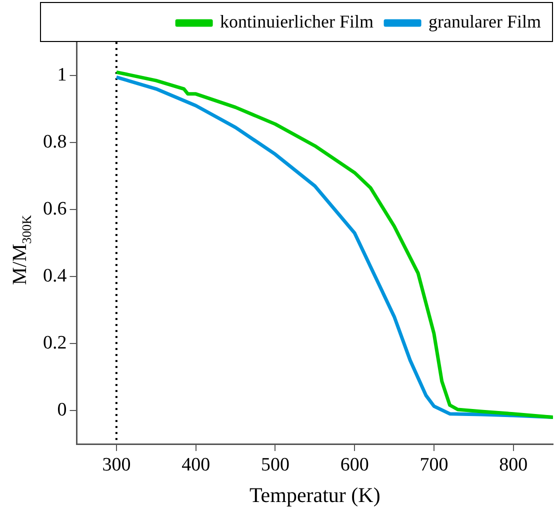 This screenshot has height=517, width=555. What do you see at coordinates (354, 465) in the screenshot?
I see `x-tick-label: 600` at bounding box center [354, 465].